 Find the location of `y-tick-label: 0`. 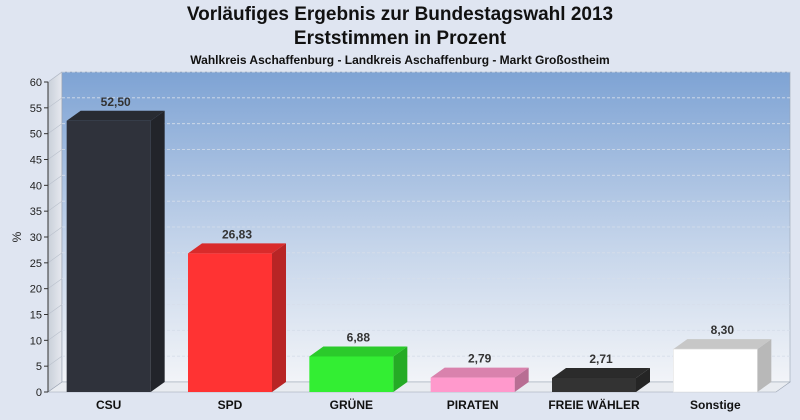

y-tick-label: 0 is located at coordinates (39, 393).